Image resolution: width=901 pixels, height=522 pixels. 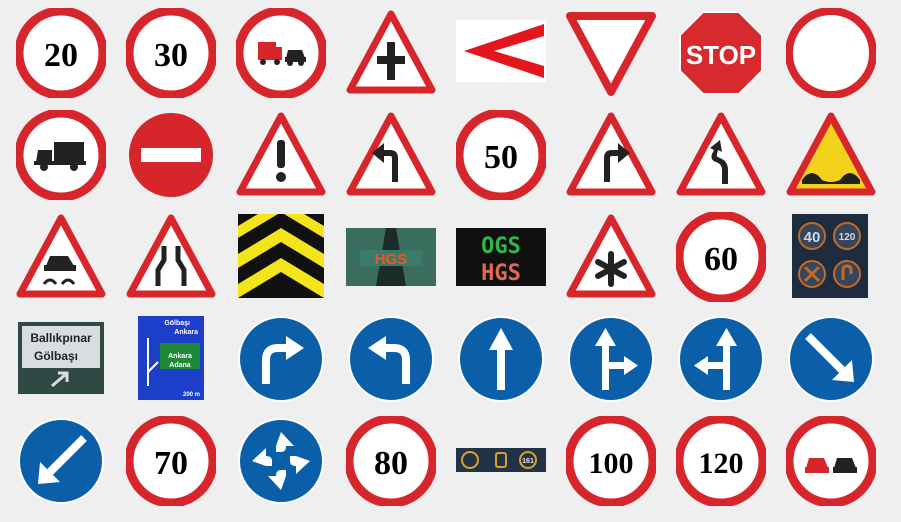 I want to click on straight-or-left-icon, so click(x=721, y=359).